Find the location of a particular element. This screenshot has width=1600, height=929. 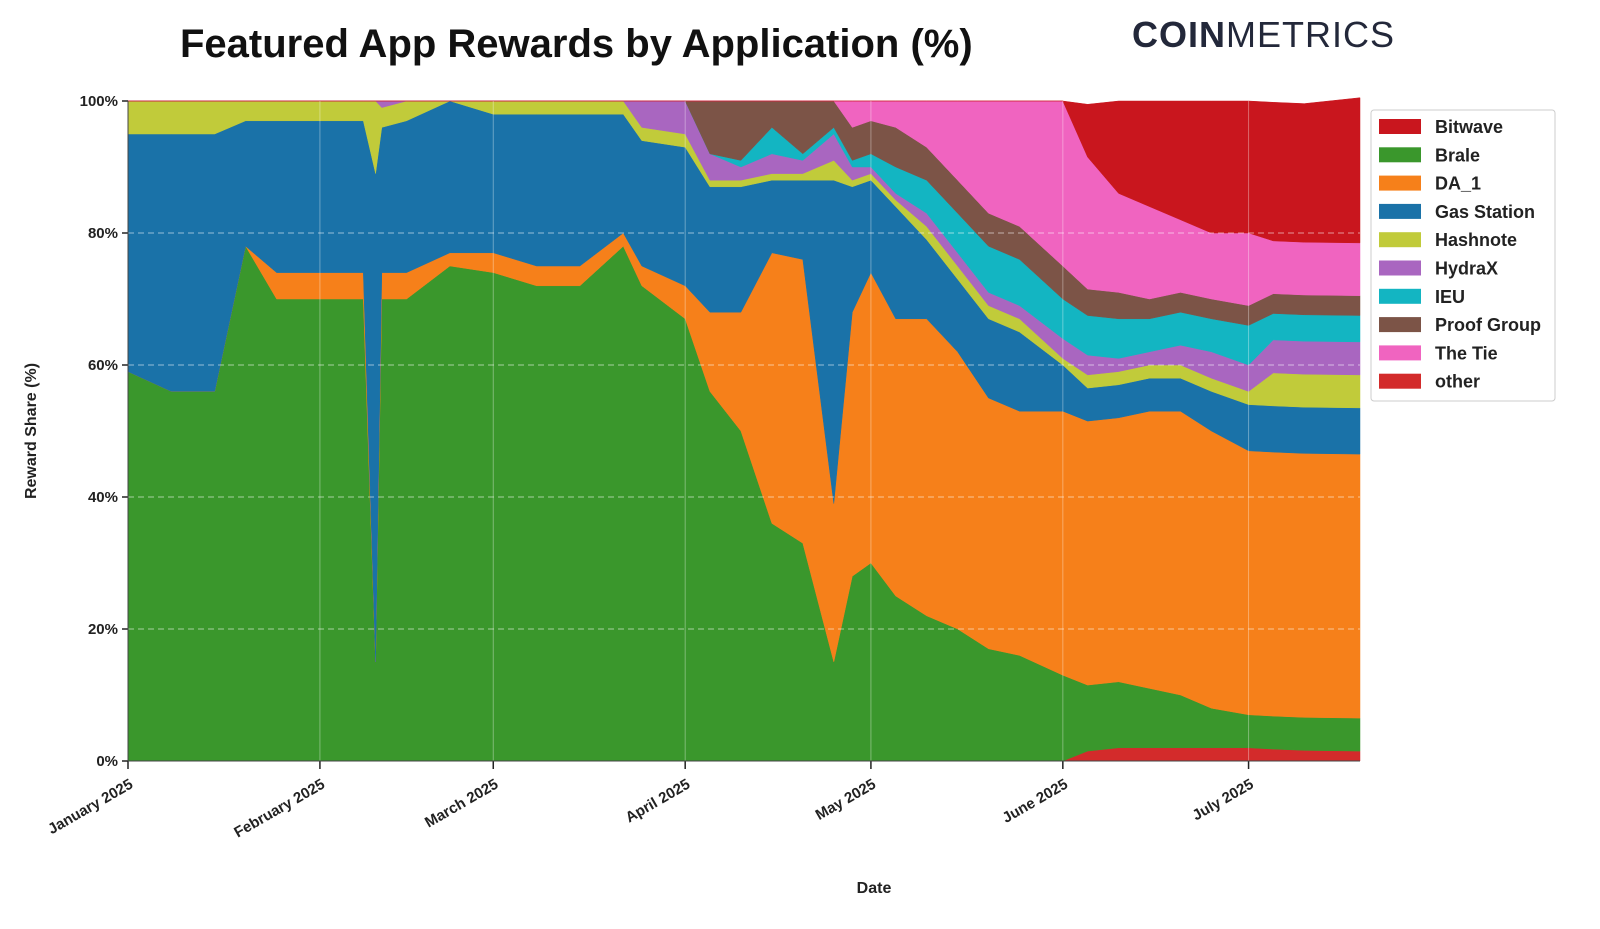

x-tick-label: March 2025 is located at coordinates (461, 804).